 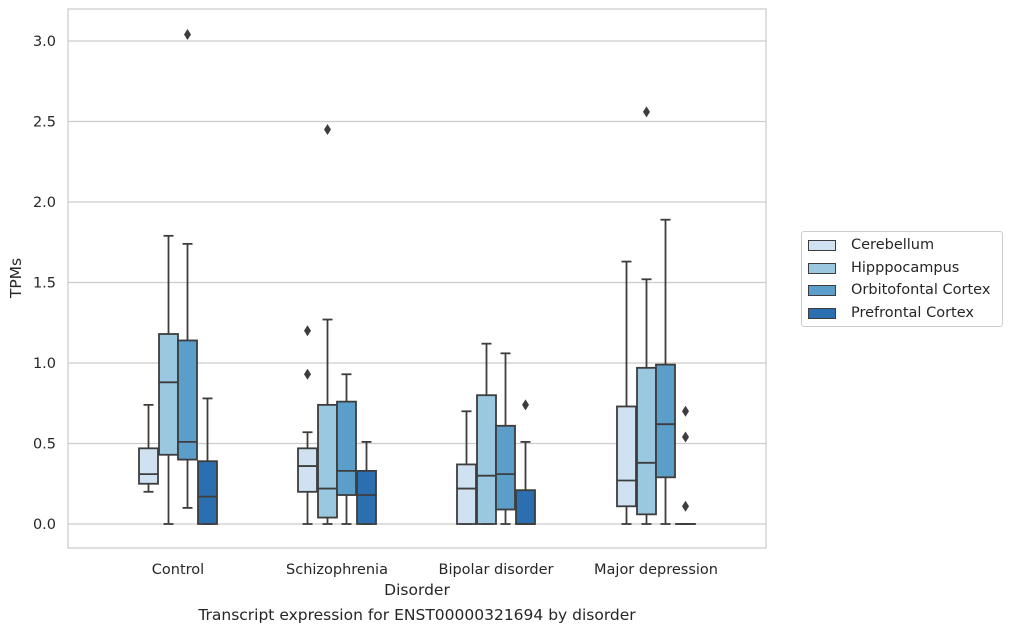 I want to click on x-tick-label: Bipolar disorder, so click(x=496, y=570).